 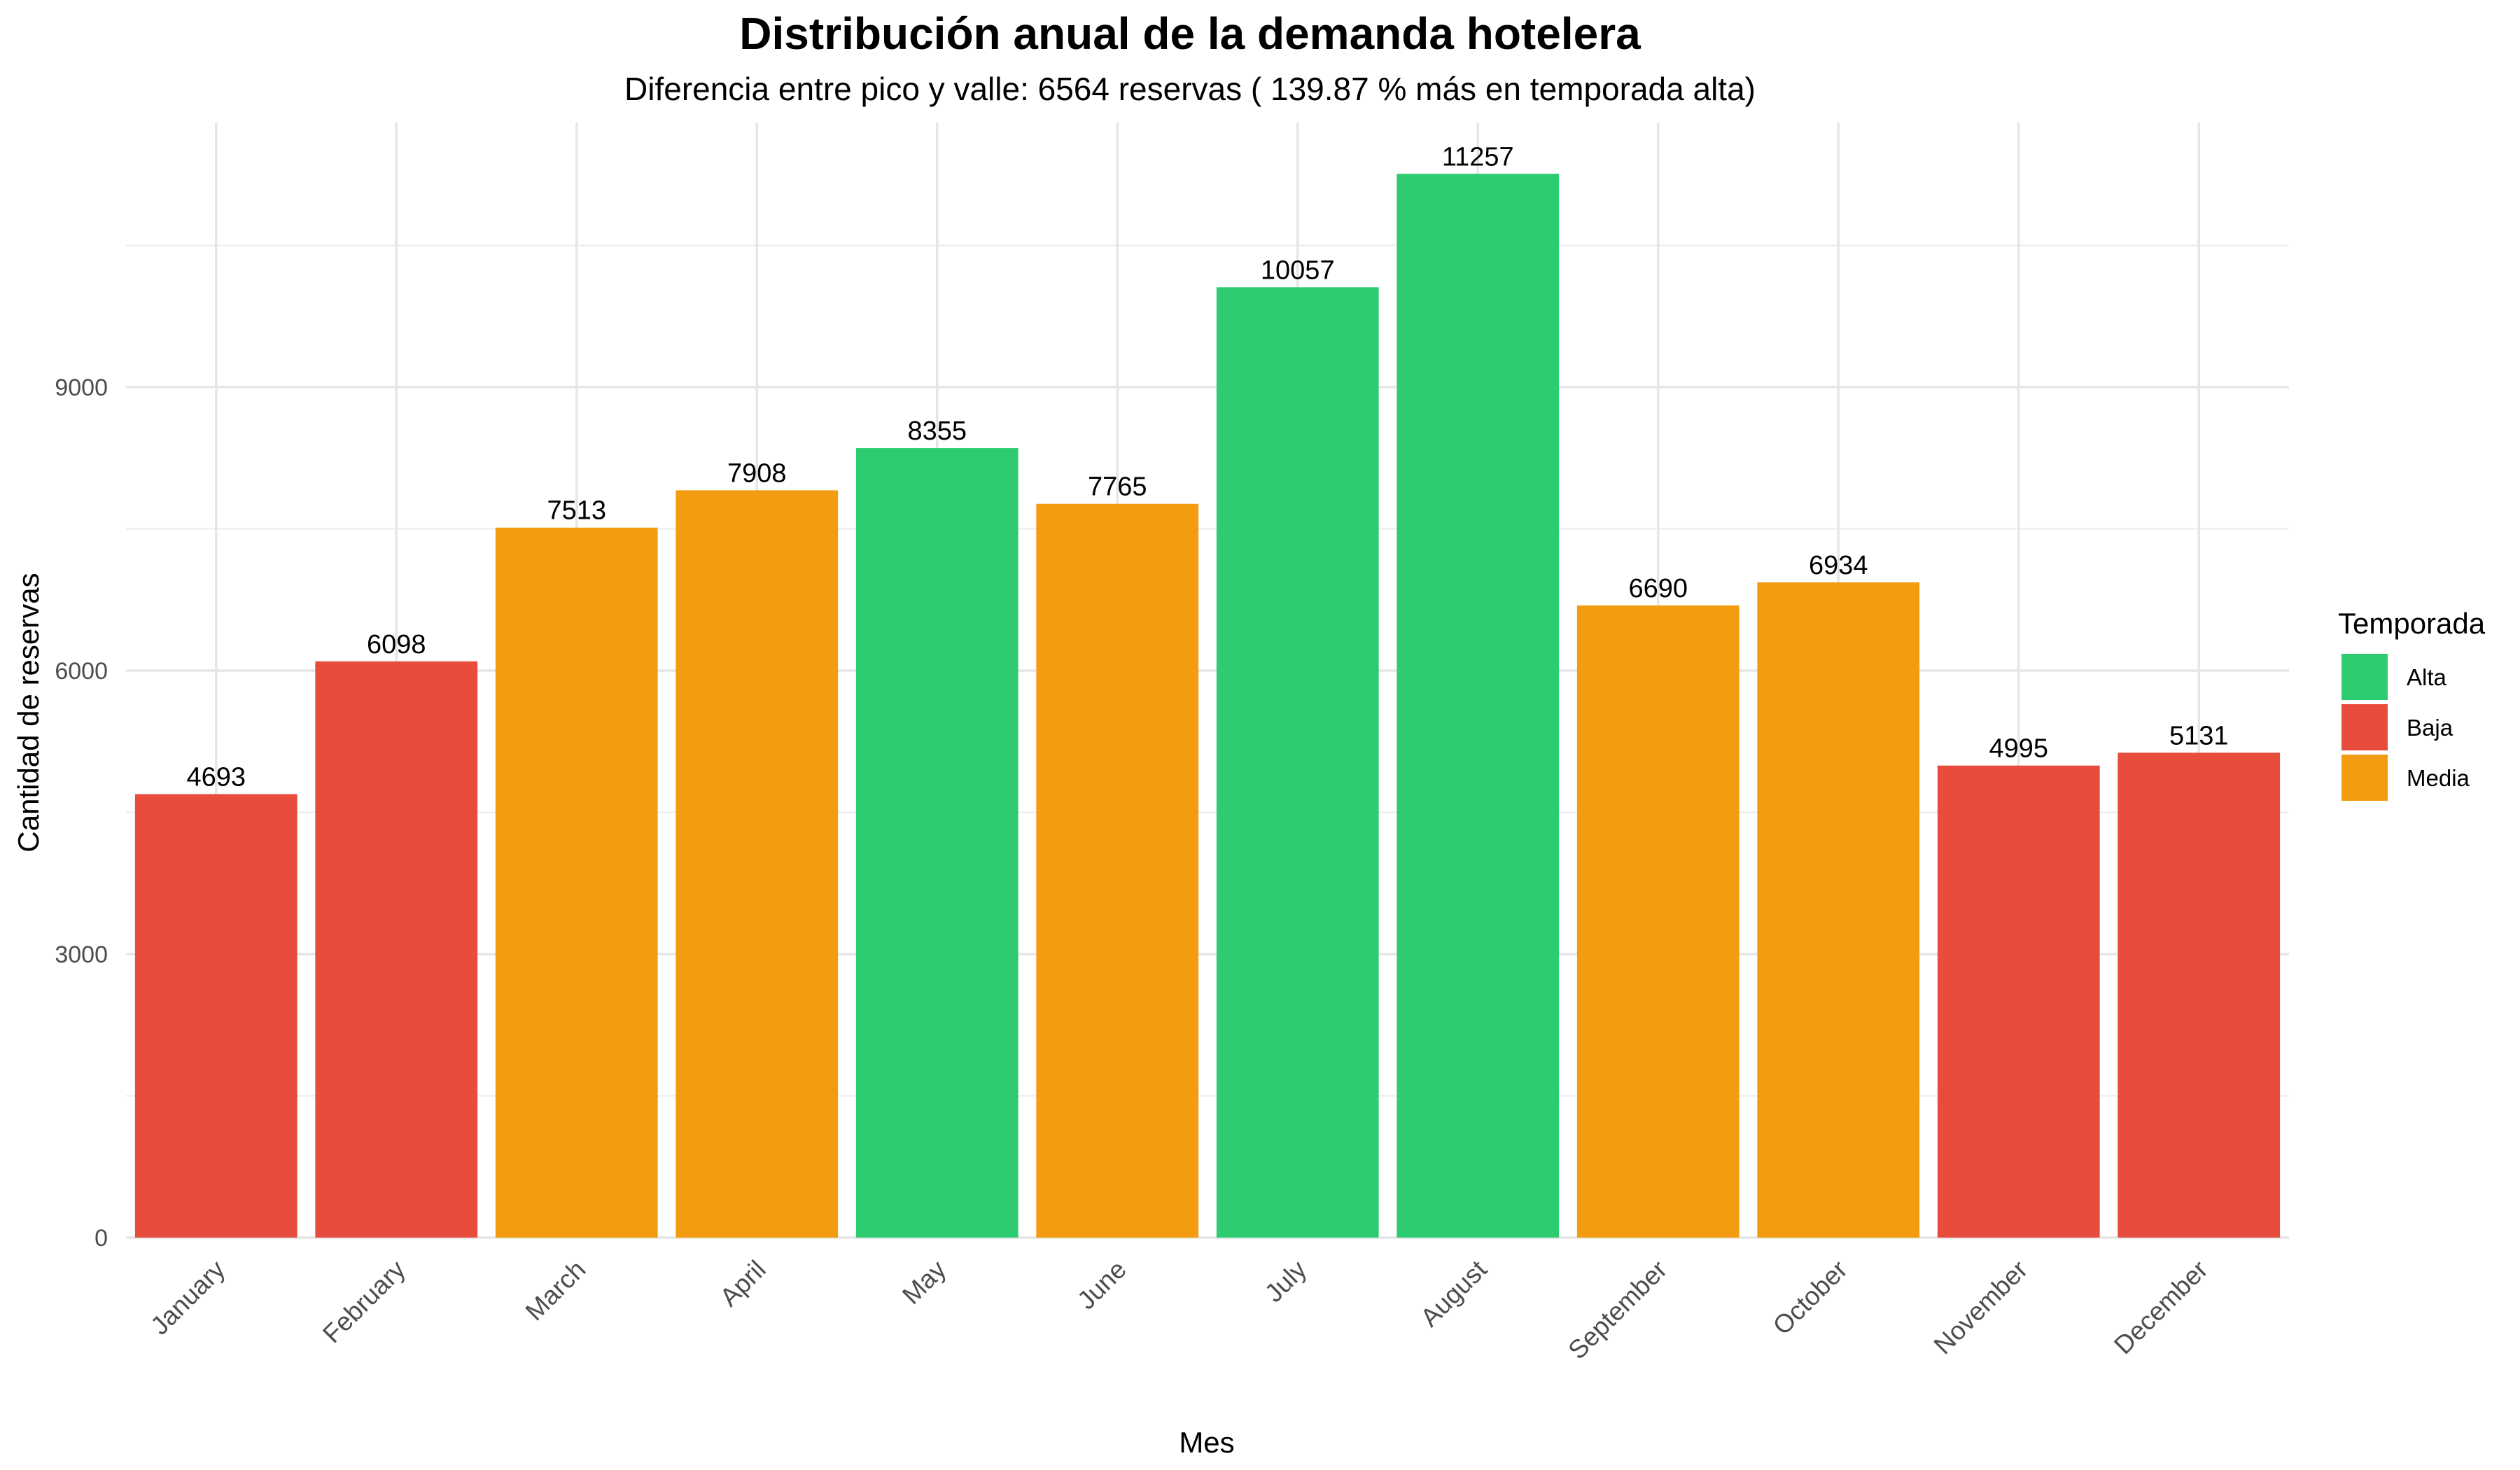 What do you see at coordinates (1838, 565) in the screenshot?
I see `data-label: 6934` at bounding box center [1838, 565].